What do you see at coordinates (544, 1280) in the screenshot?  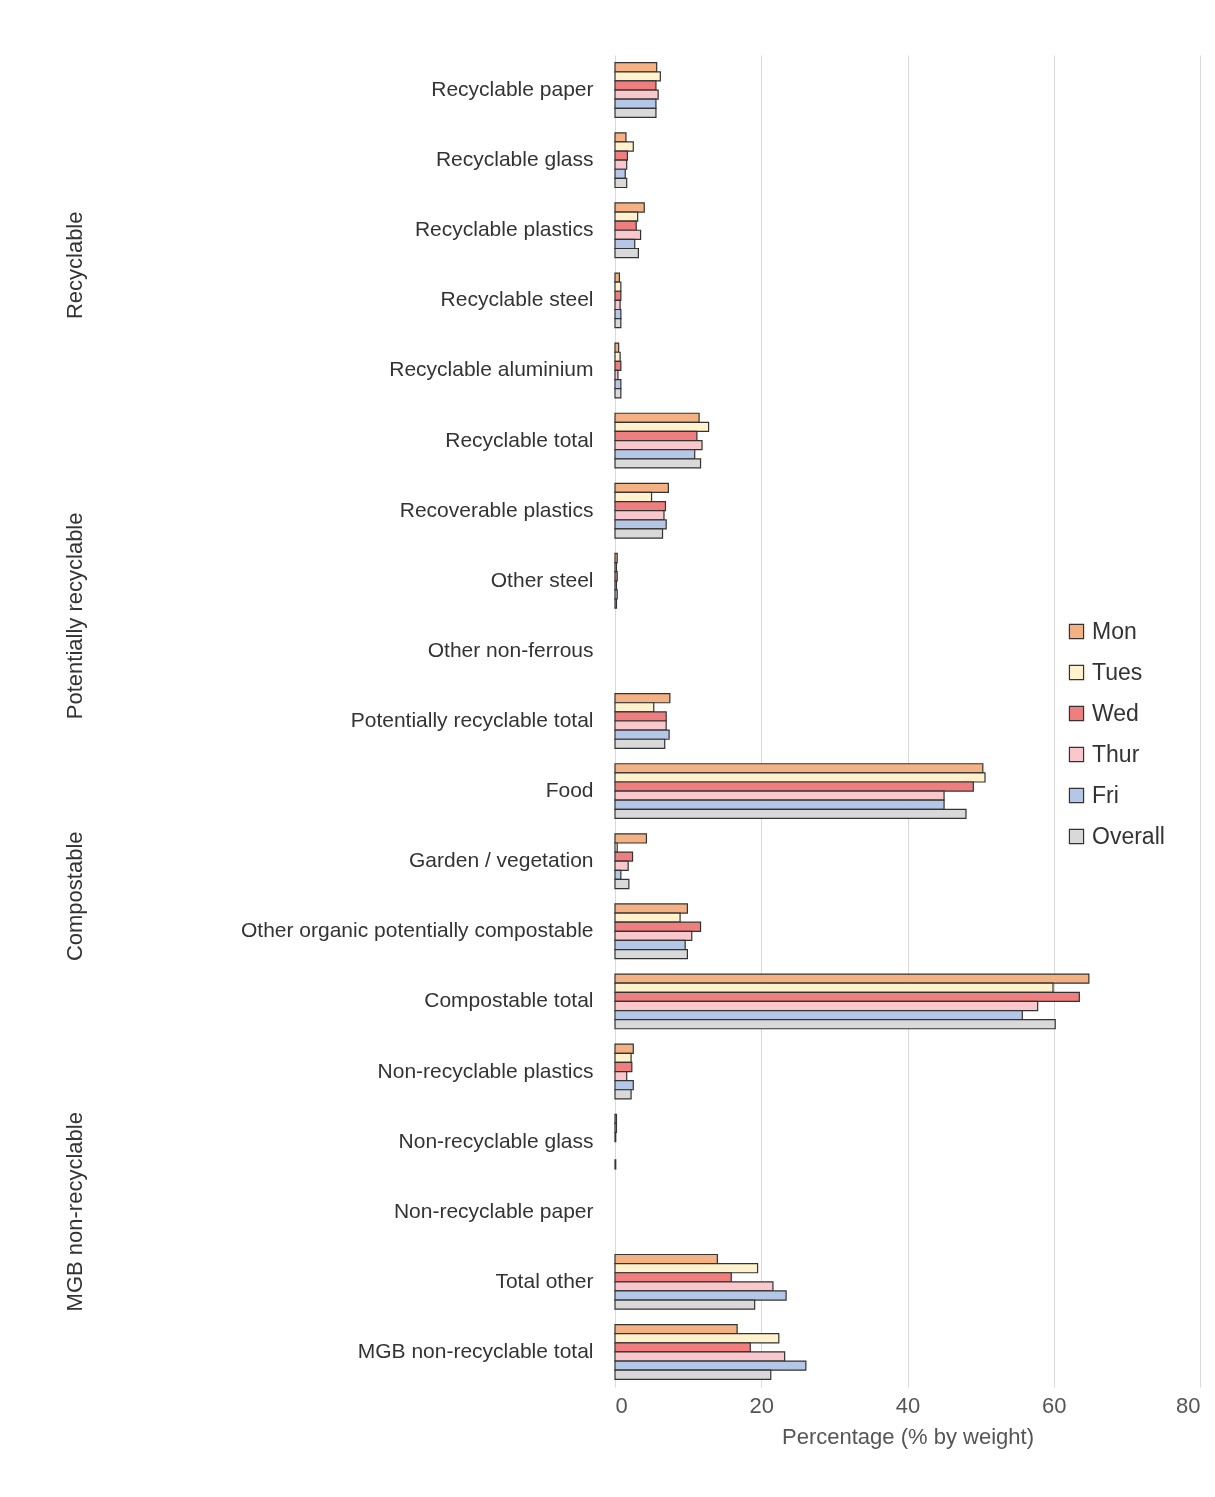 I see `y-tick-label: Total other` at bounding box center [544, 1280].